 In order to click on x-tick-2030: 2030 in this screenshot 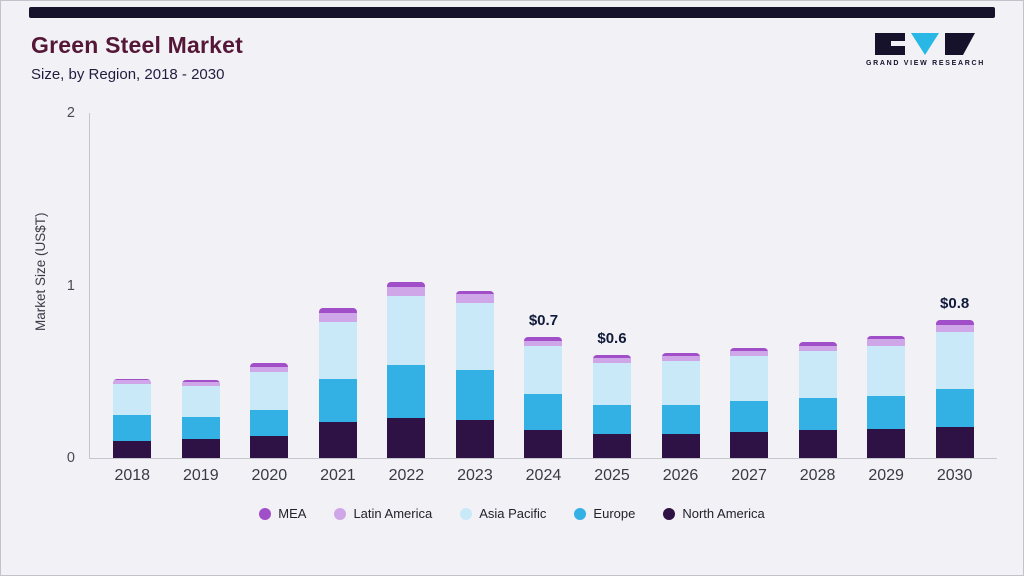, I will do `click(954, 475)`.